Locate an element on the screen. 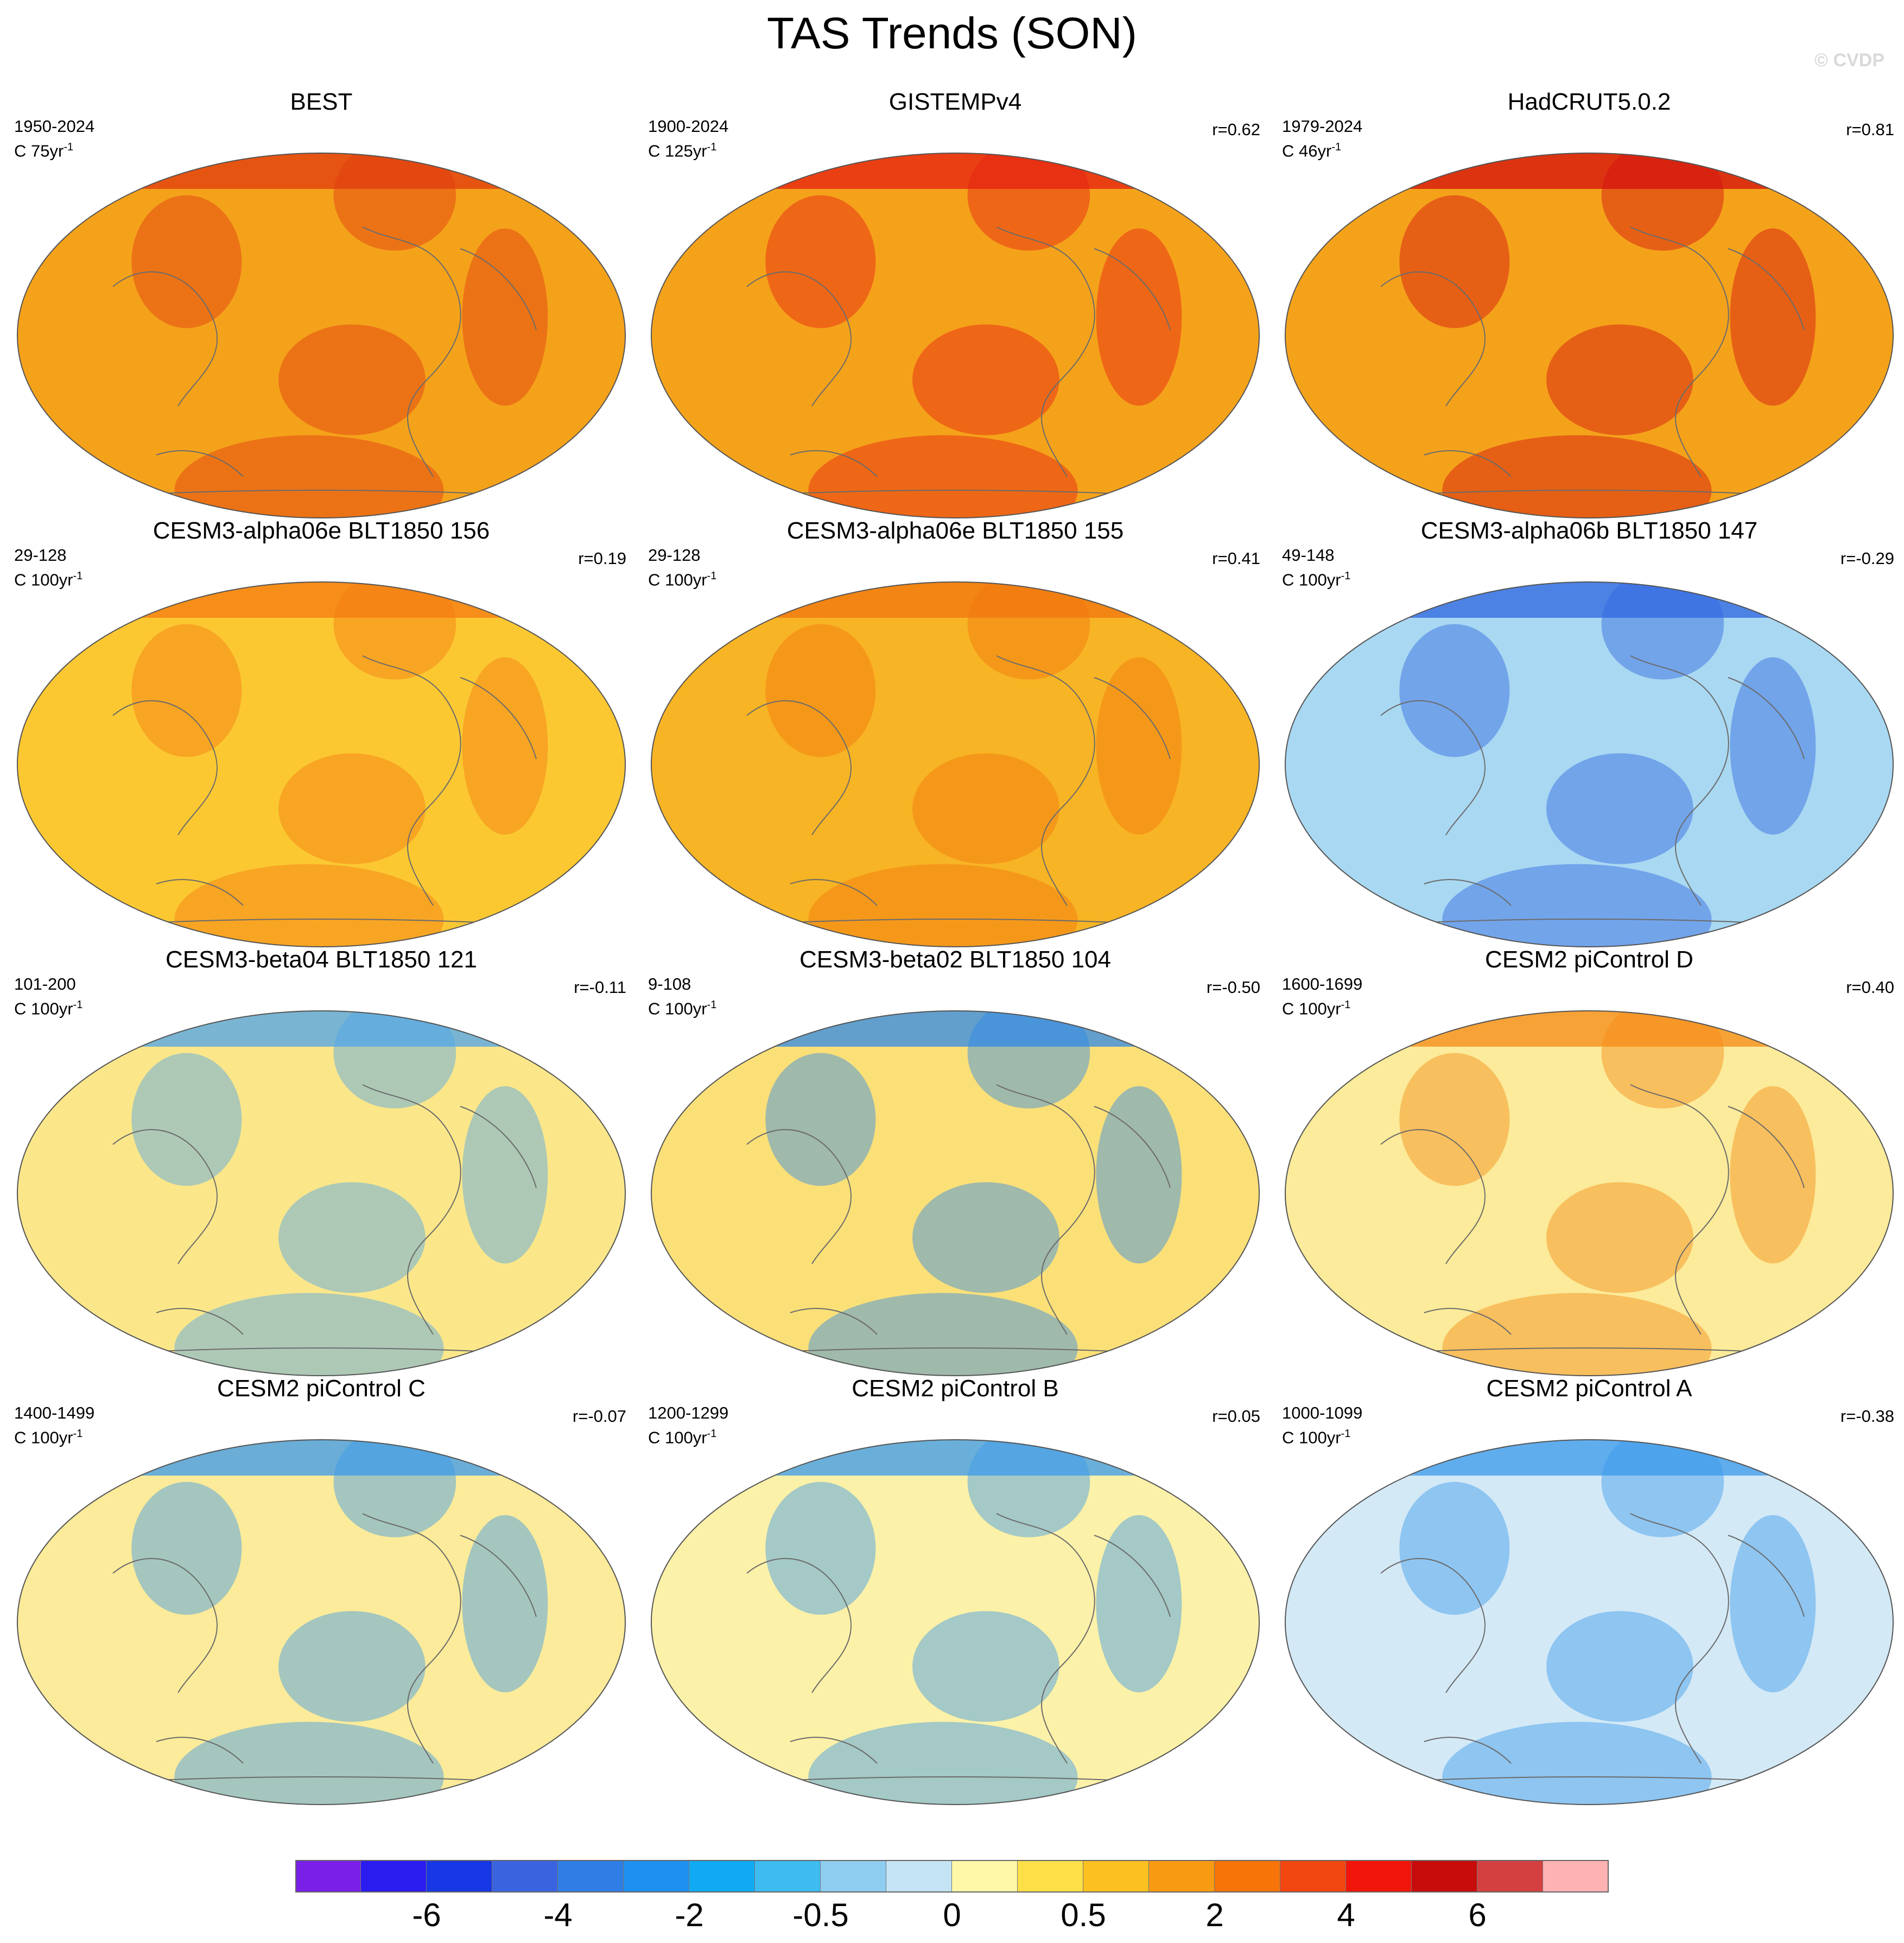 The image size is (1904, 1943). figure-title: TAS Trends (SON) is located at coordinates (952, 34).